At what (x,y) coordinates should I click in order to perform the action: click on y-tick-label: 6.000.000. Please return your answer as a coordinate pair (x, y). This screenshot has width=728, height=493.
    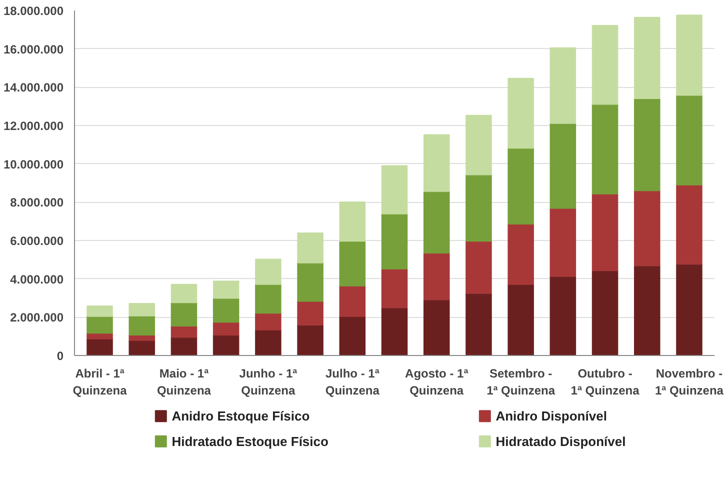
    Looking at the image, I should click on (37, 241).